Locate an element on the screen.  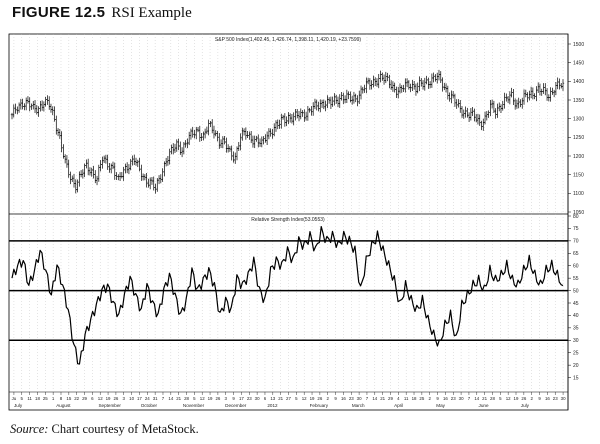
x-month-label: August is located at coordinates (63, 405).